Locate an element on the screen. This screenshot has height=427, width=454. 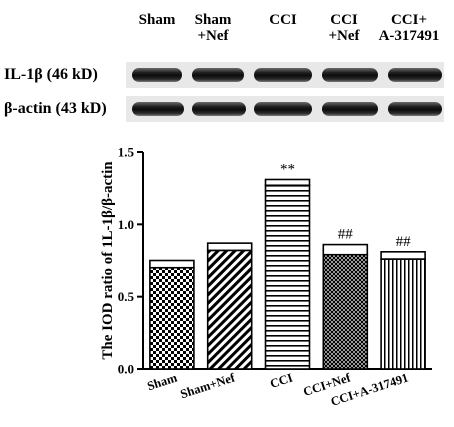
bar-sham is located at coordinates (172, 318).